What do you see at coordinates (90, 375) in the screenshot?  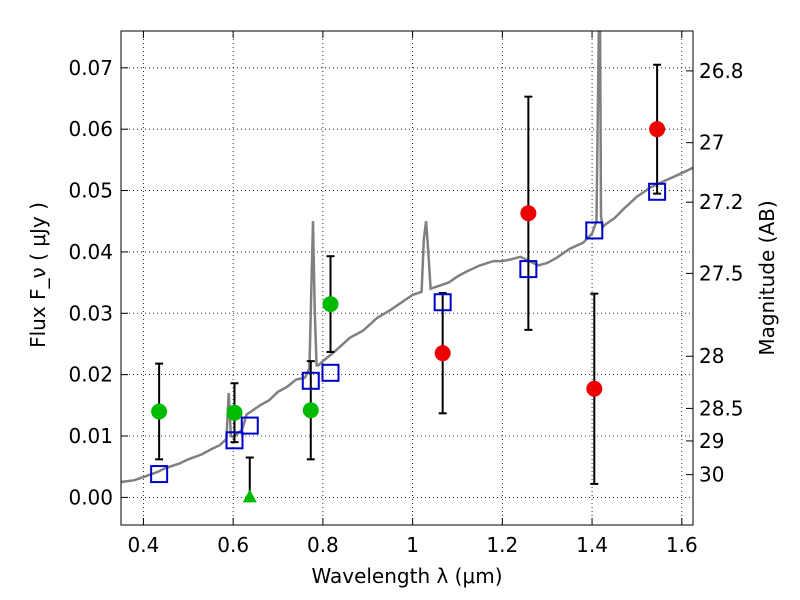 I see `y-tick-label: 0.02` at bounding box center [90, 375].